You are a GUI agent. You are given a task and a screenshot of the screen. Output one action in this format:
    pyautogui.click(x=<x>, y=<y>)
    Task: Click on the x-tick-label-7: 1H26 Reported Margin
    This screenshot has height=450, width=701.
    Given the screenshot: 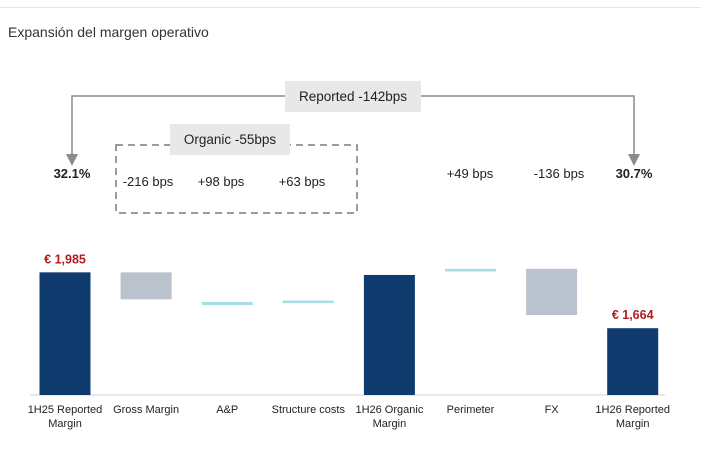 What is the action you would take?
    pyautogui.click(x=632, y=417)
    